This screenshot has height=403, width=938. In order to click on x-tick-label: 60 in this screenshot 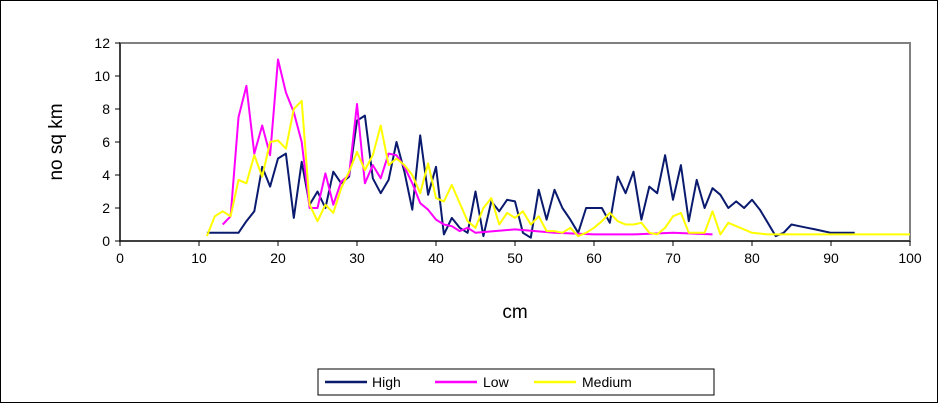, I will do `click(594, 258)`.